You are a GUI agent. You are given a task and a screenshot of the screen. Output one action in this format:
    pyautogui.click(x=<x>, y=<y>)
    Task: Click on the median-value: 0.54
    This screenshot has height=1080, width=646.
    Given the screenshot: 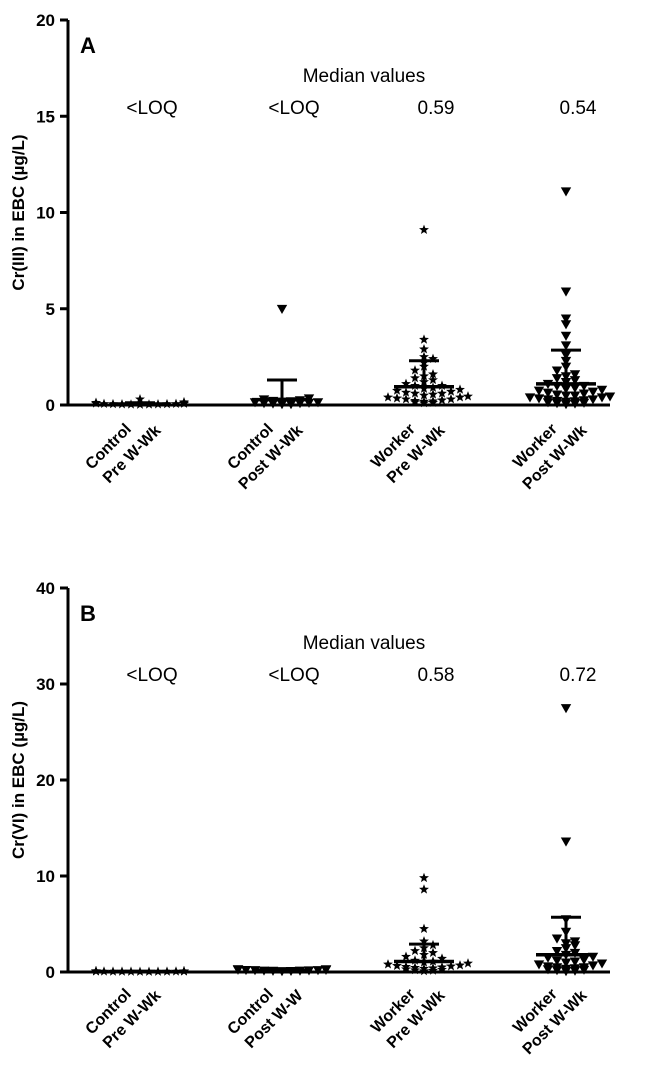 What is the action you would take?
    pyautogui.click(x=578, y=108)
    